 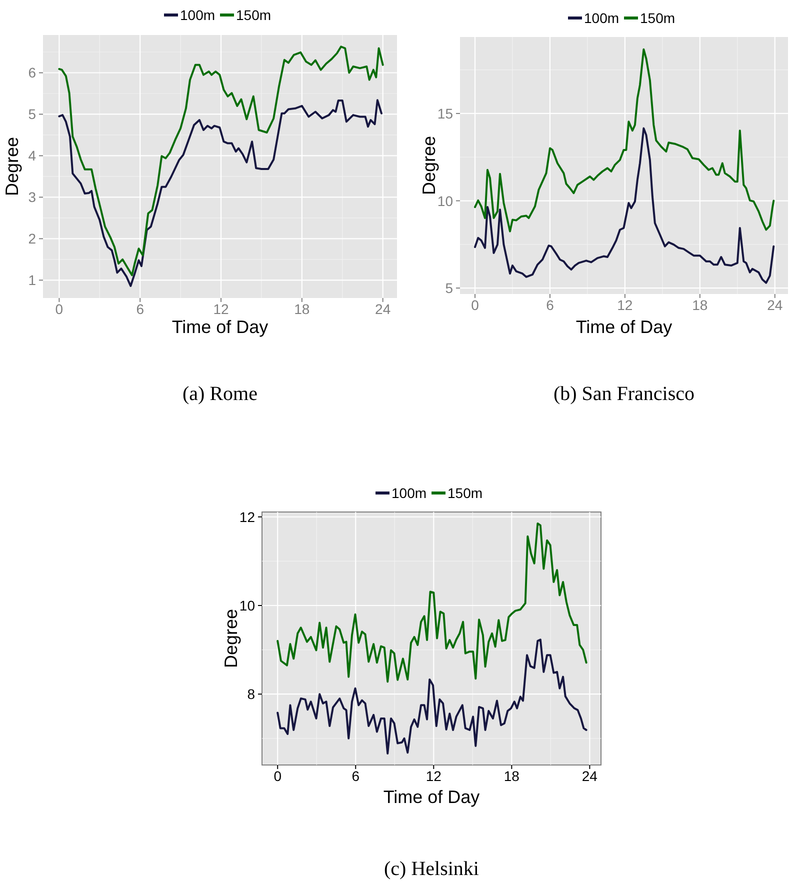 I want to click on y-tick-label: 15, so click(x=445, y=113).